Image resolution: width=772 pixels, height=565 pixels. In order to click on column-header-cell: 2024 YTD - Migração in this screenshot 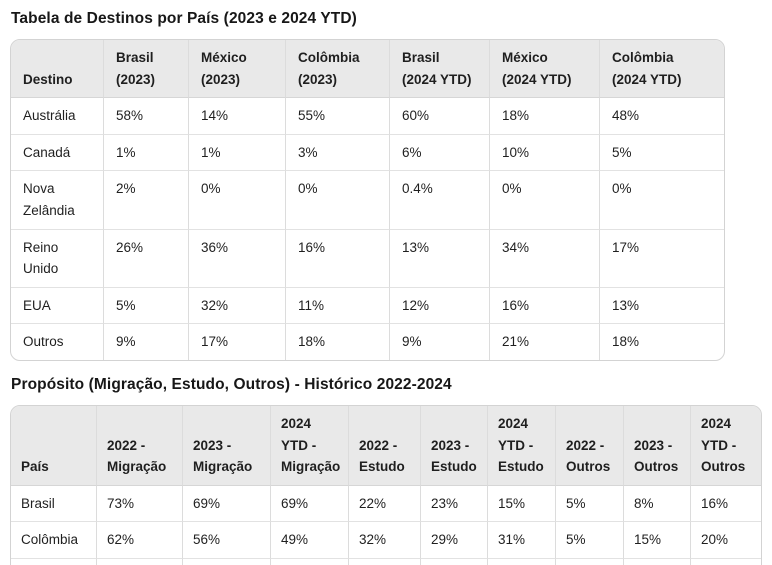, I will do `click(310, 445)`.